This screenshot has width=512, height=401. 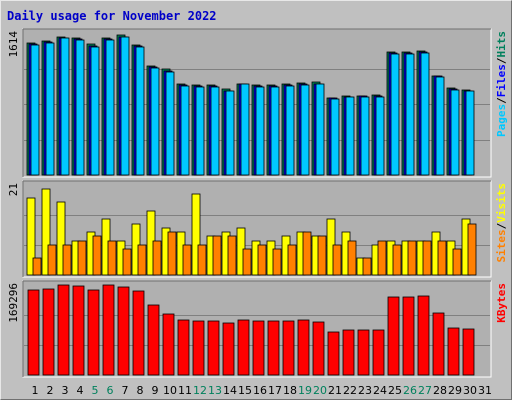 I want to click on legend-label-bottom: KBytes, so click(x=501, y=303).